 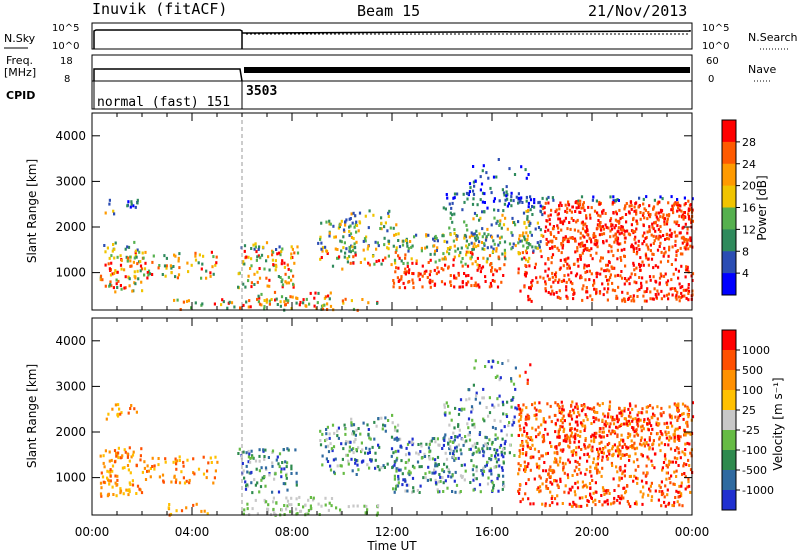 I want to click on freq-label: Freq., so click(x=19, y=60).